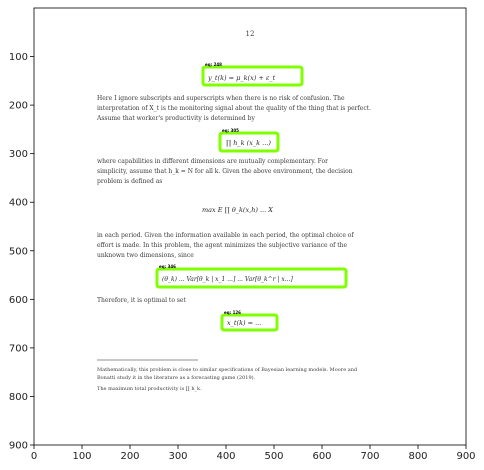 The width and height of the screenshot is (484, 470). I want to click on y-tick-label: 700, so click(18, 348).